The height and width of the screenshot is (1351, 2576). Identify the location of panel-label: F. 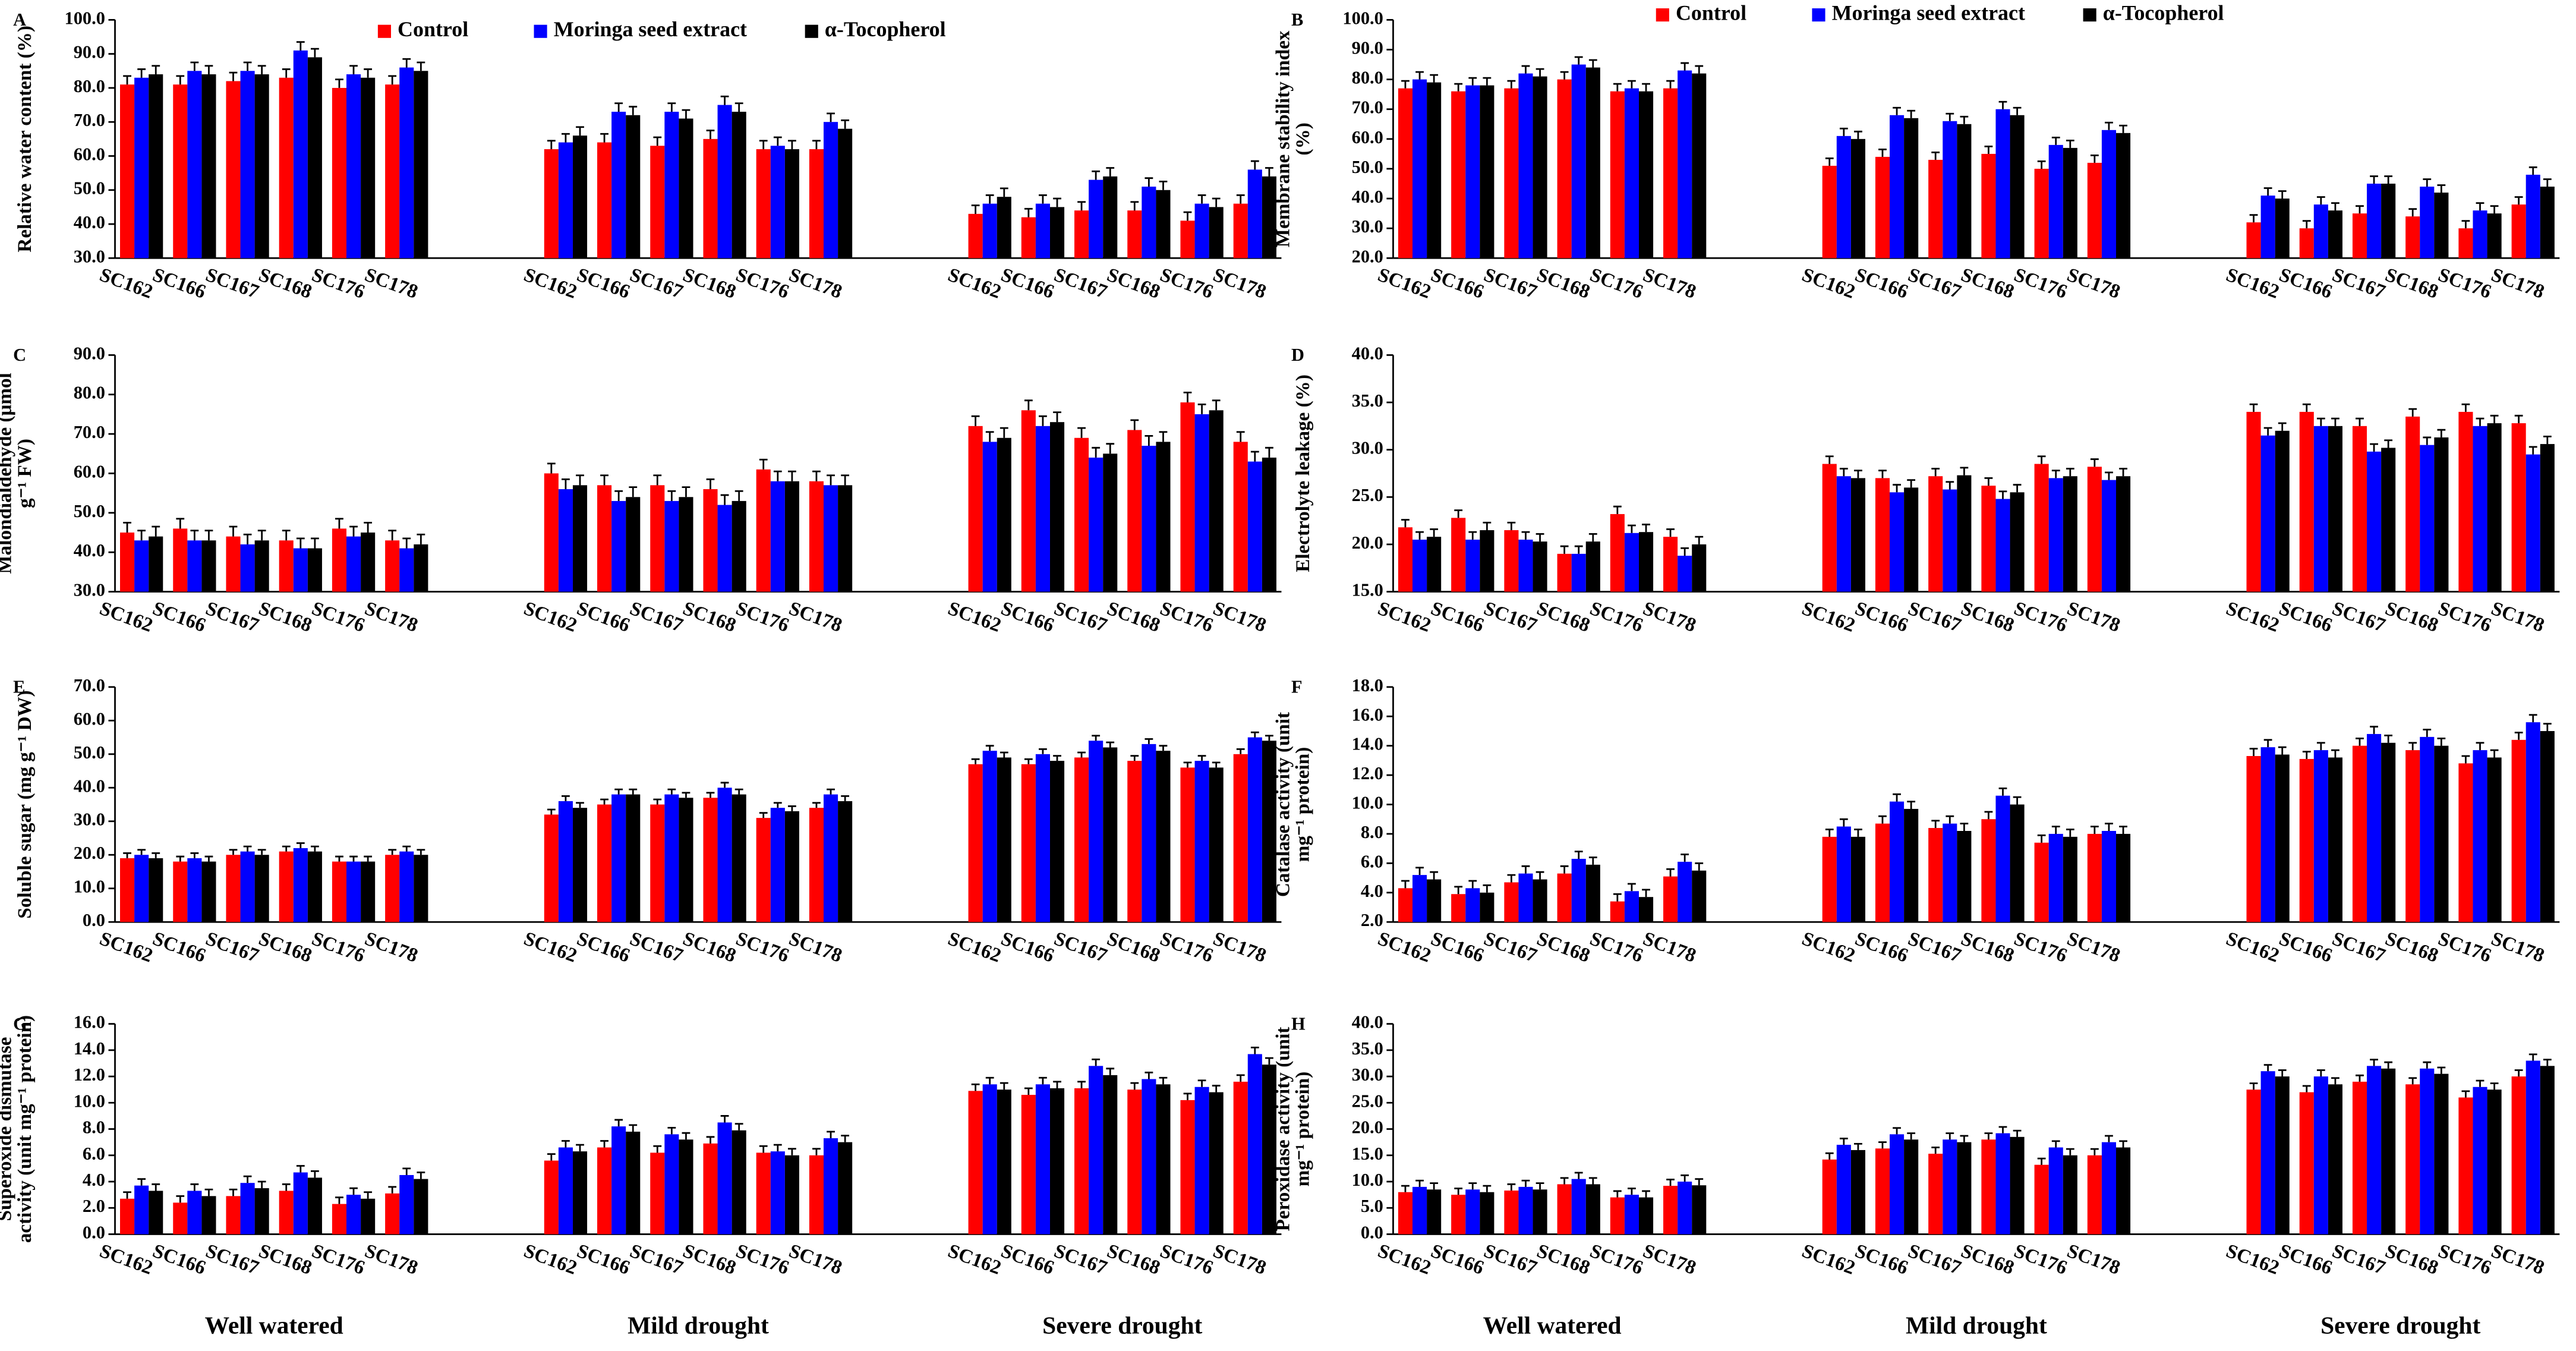
(1297, 687).